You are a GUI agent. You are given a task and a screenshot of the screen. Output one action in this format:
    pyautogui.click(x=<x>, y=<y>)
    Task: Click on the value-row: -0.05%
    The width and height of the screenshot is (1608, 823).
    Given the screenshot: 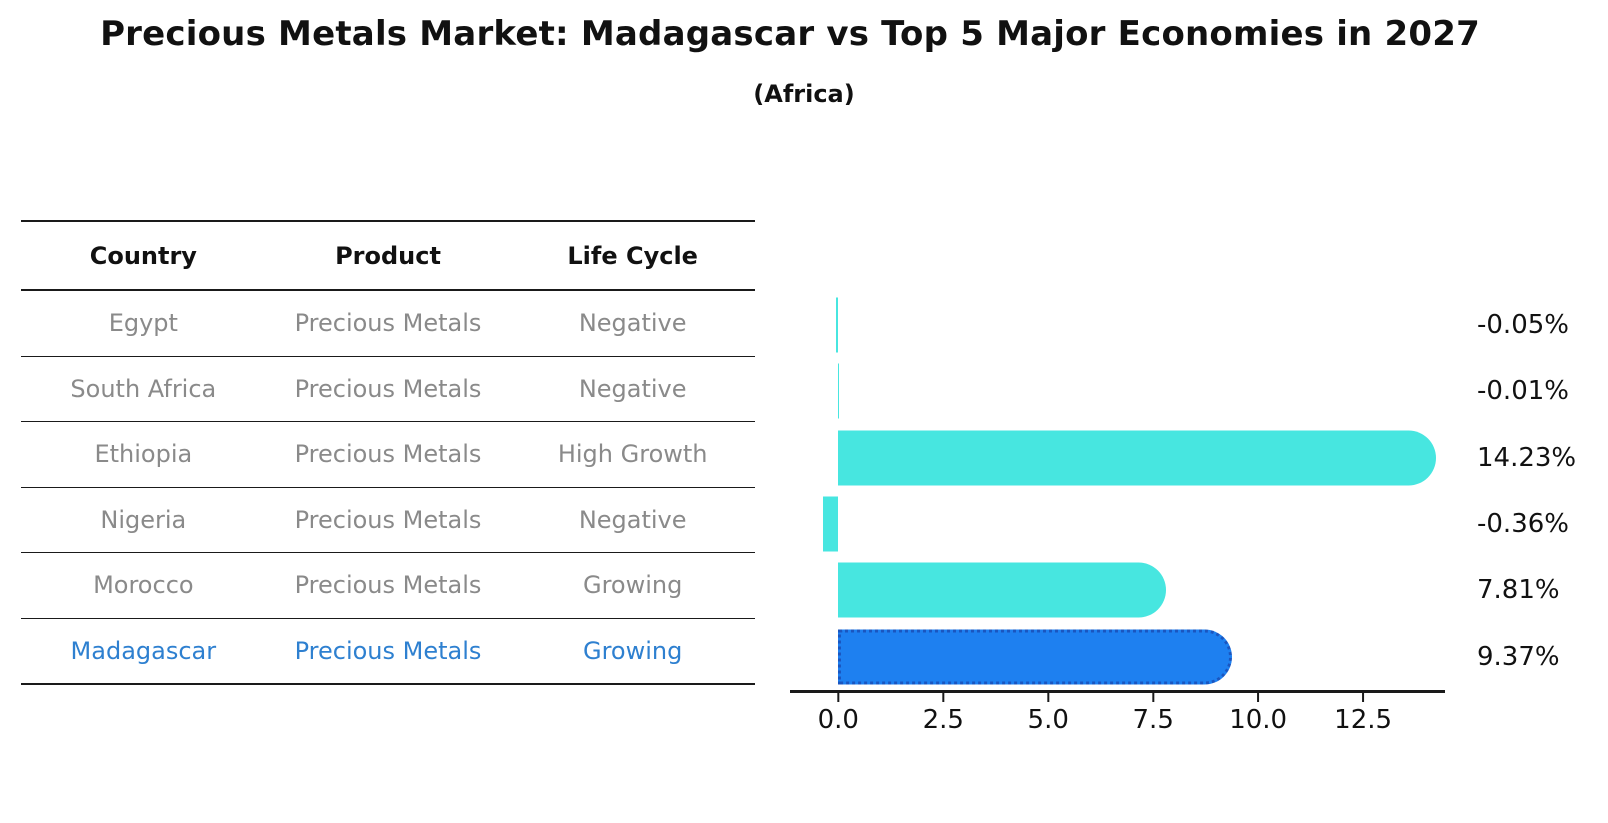 What is the action you would take?
    pyautogui.click(x=1542, y=325)
    